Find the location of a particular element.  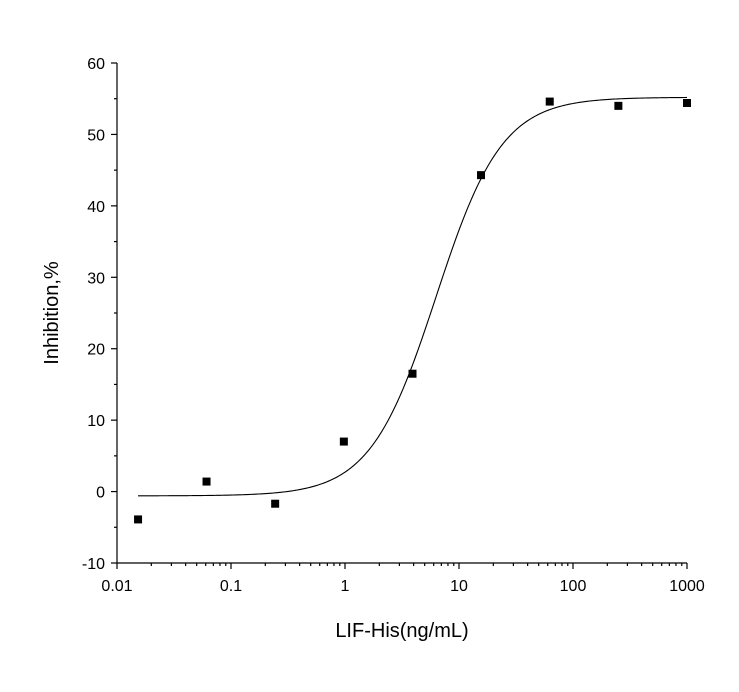

y-tick-label: 40 is located at coordinates (96, 207).